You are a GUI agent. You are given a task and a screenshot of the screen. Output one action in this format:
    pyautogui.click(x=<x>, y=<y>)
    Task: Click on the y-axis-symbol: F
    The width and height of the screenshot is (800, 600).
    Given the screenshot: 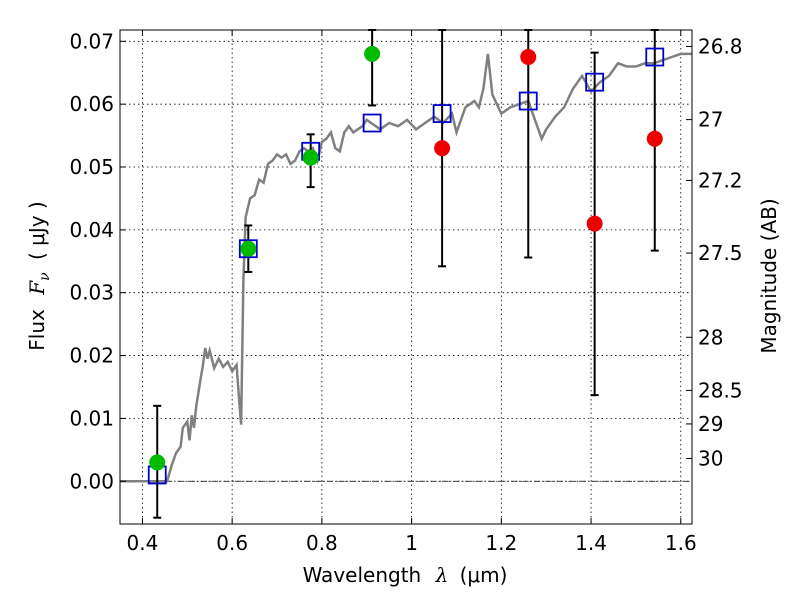 What is the action you would take?
    pyautogui.click(x=37, y=288)
    